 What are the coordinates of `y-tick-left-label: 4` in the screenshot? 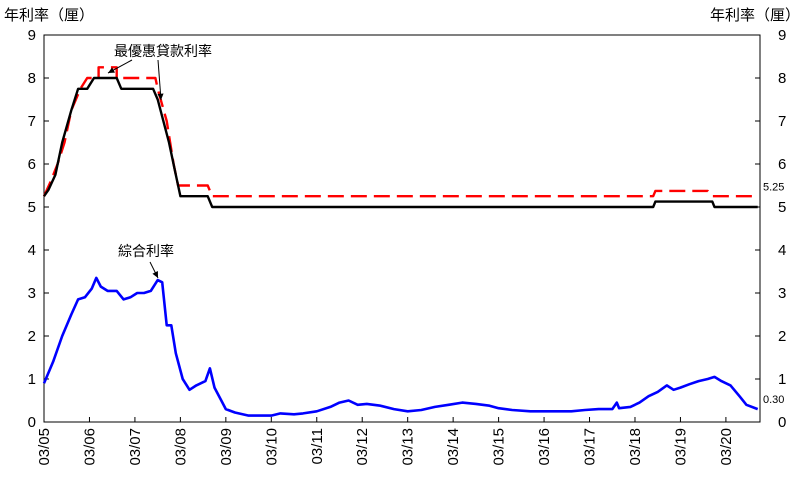 It's located at (32, 250).